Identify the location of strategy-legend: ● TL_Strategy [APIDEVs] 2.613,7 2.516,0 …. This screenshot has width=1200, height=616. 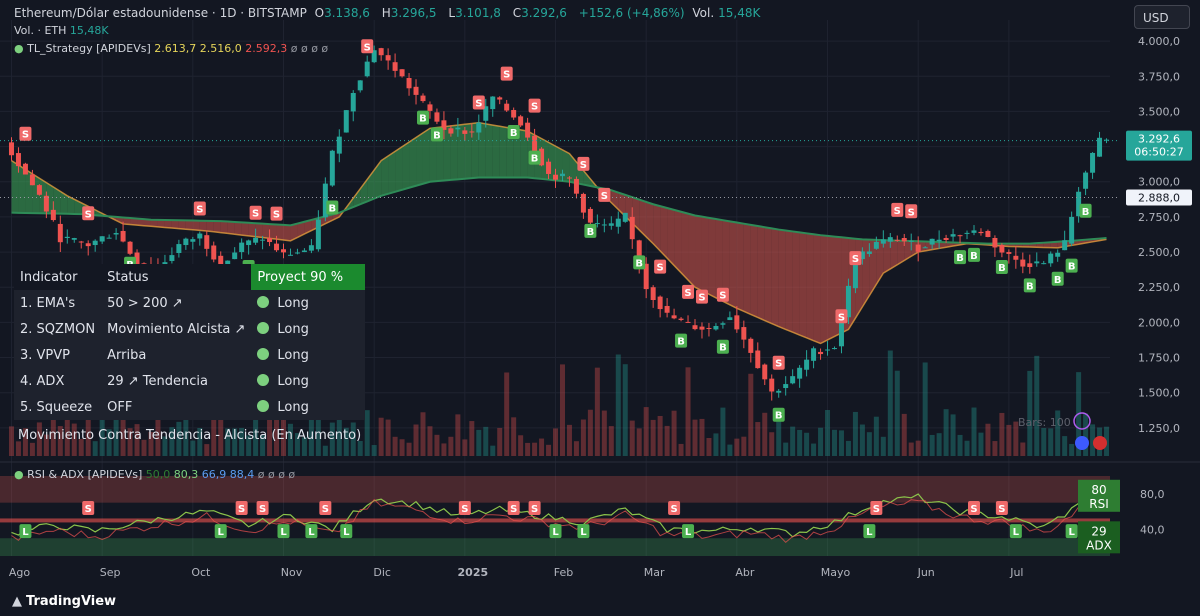
(171, 48).